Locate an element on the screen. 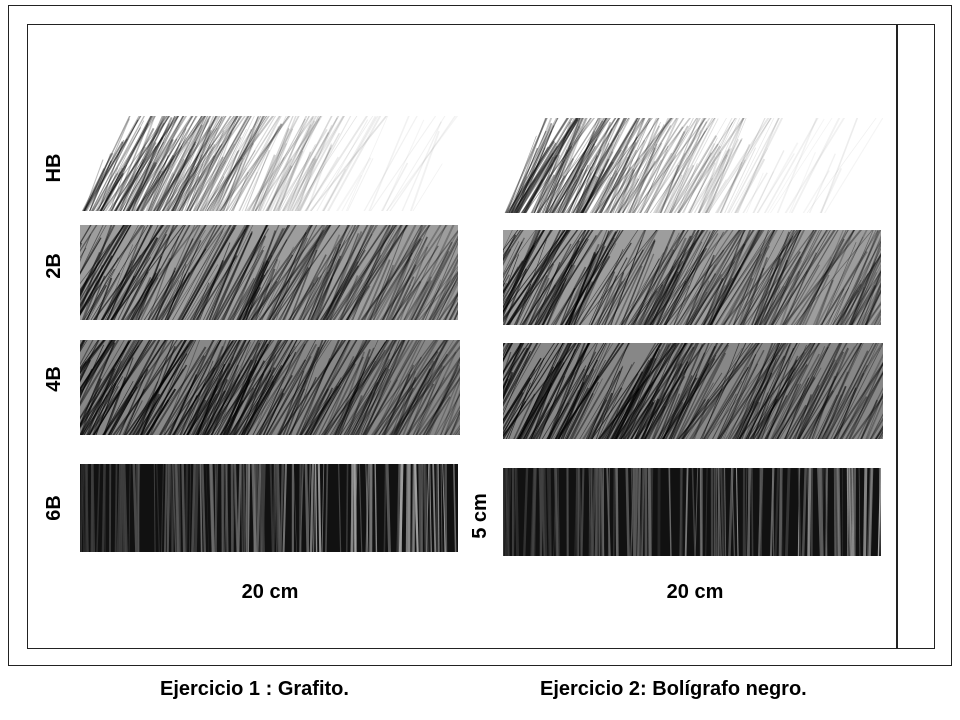  swatch-graphite-2b is located at coordinates (269, 272).